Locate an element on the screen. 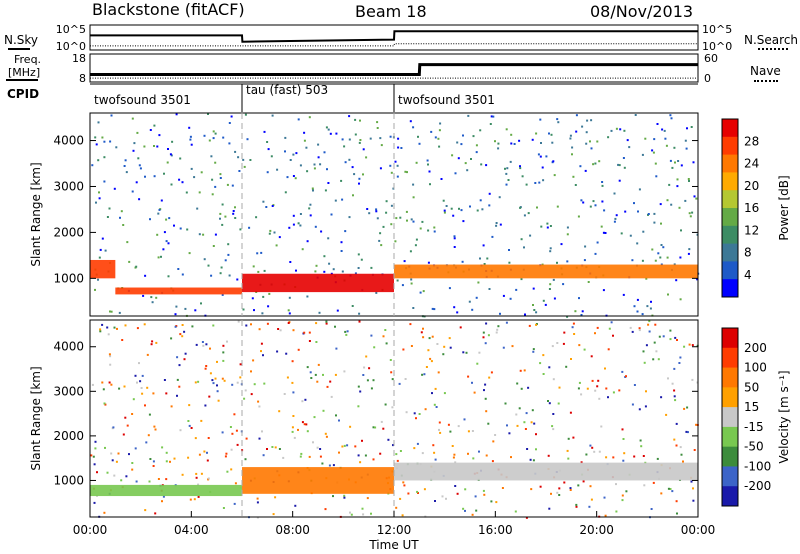 Image resolution: width=800 pixels, height=554 pixels. nave-ytick-right: 60 is located at coordinates (711, 58).